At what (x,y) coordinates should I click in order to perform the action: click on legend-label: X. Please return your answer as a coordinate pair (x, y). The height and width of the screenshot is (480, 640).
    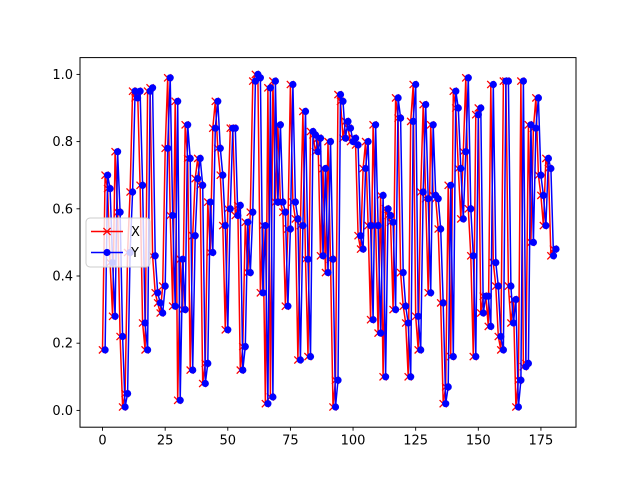
    Looking at the image, I should click on (135, 232).